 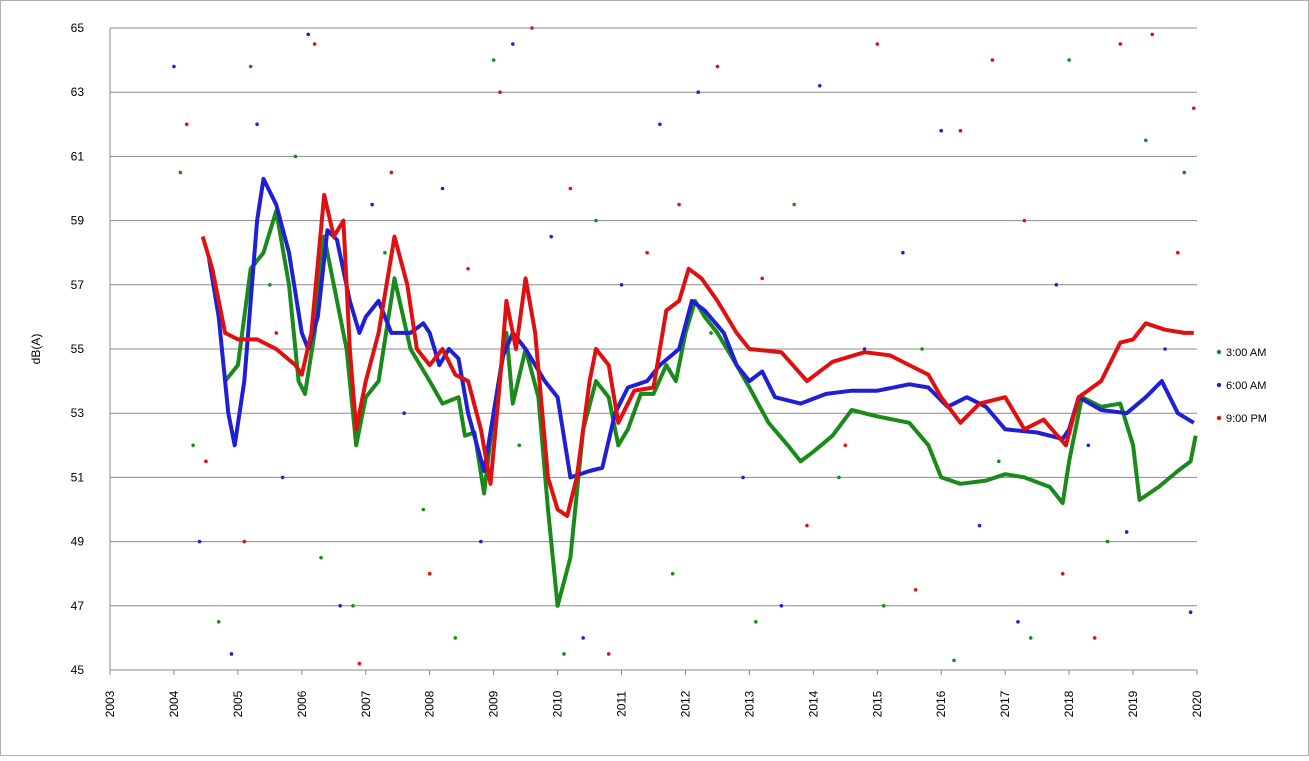 I want to click on y-tick-label: 49, so click(x=78, y=542).